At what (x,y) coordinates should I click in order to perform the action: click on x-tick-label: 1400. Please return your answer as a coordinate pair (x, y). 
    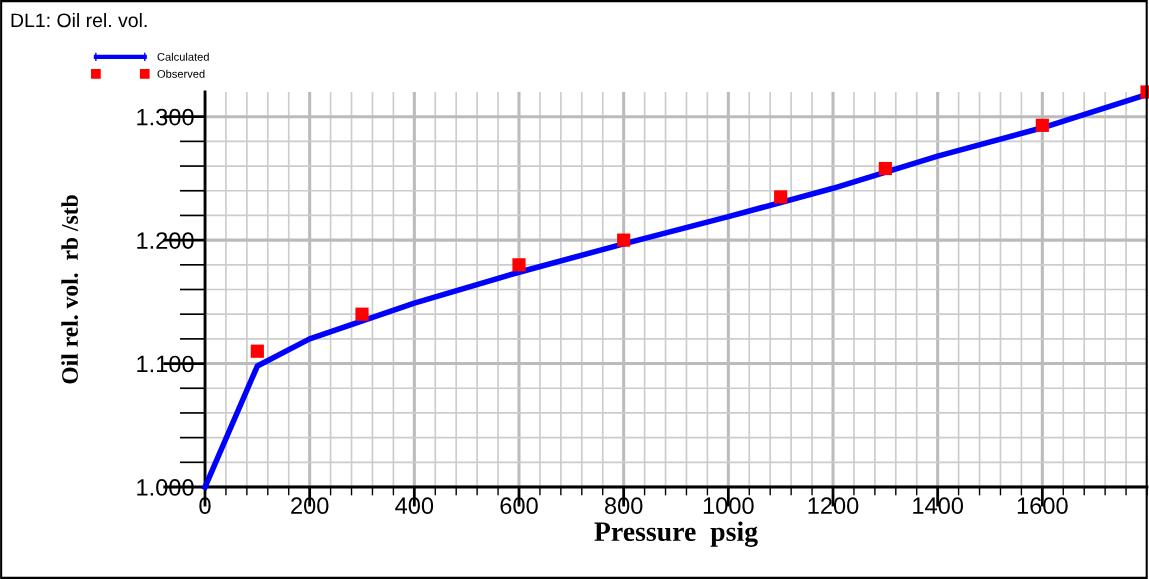
    Looking at the image, I should click on (938, 506).